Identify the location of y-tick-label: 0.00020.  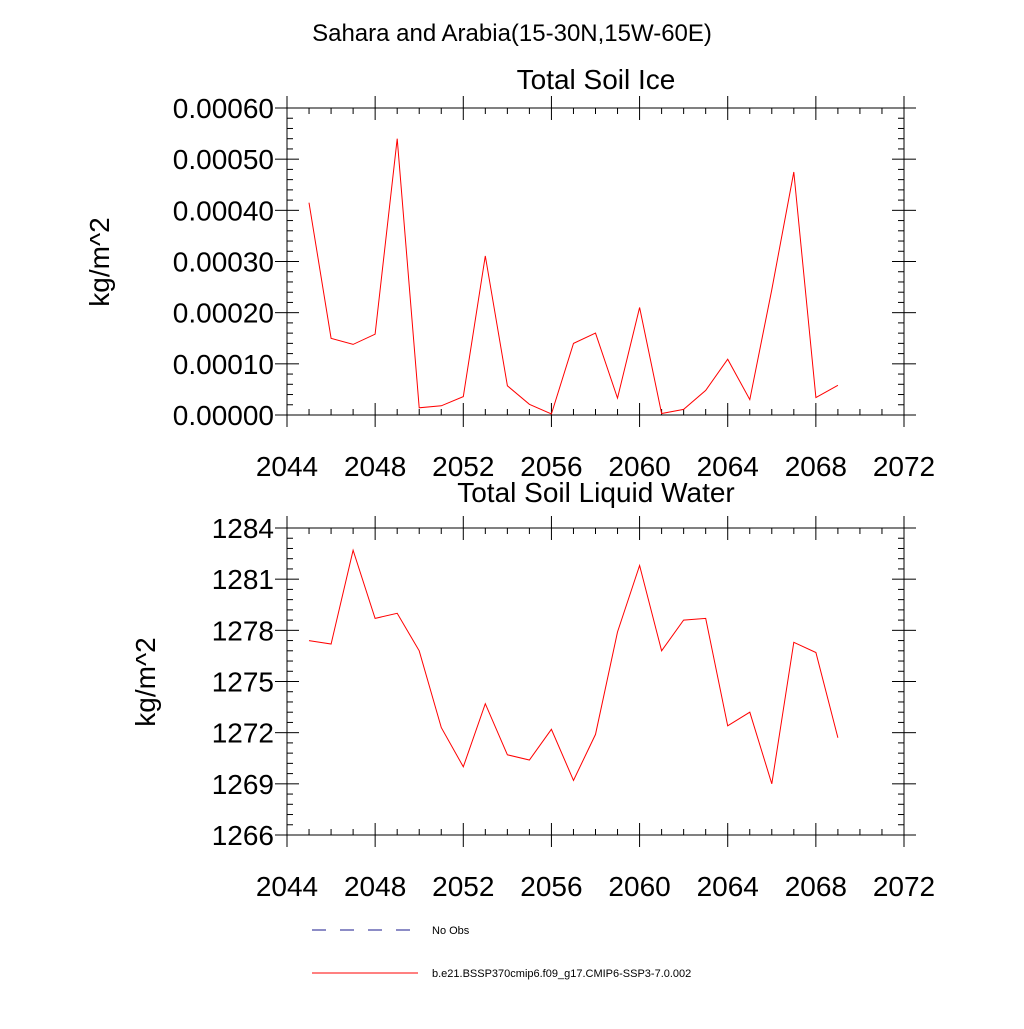
(223, 313).